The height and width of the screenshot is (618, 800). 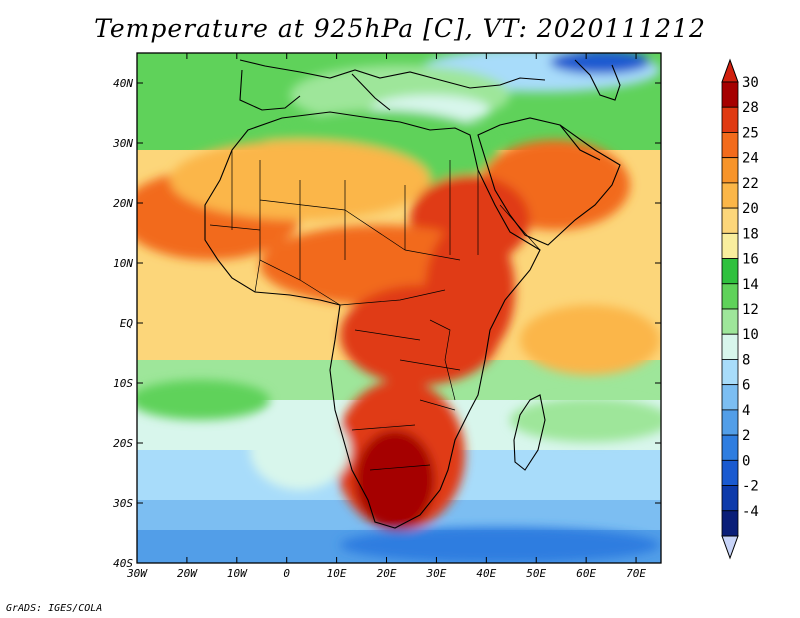 What do you see at coordinates (54, 608) in the screenshot?
I see `grads-credit: GrADS: IGES/COLA` at bounding box center [54, 608].